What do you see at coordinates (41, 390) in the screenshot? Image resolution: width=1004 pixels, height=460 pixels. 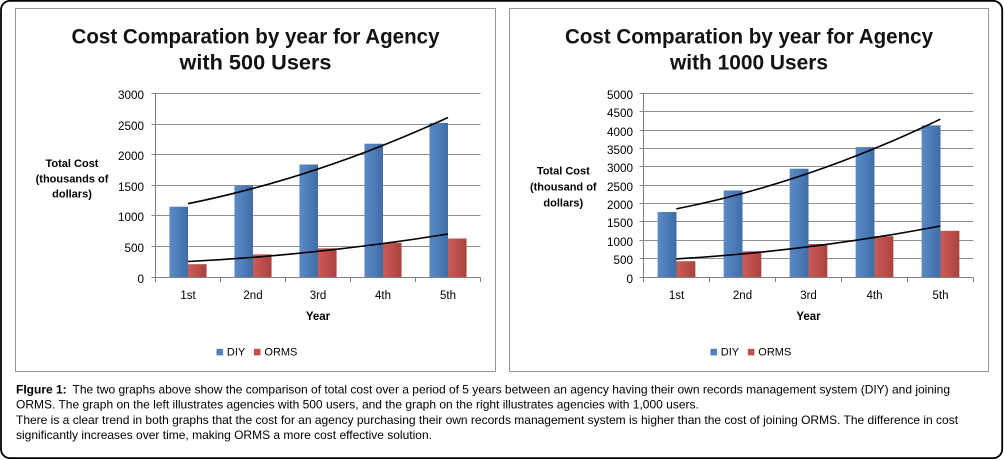 I see `svg-text: FIgure 1:` at bounding box center [41, 390].